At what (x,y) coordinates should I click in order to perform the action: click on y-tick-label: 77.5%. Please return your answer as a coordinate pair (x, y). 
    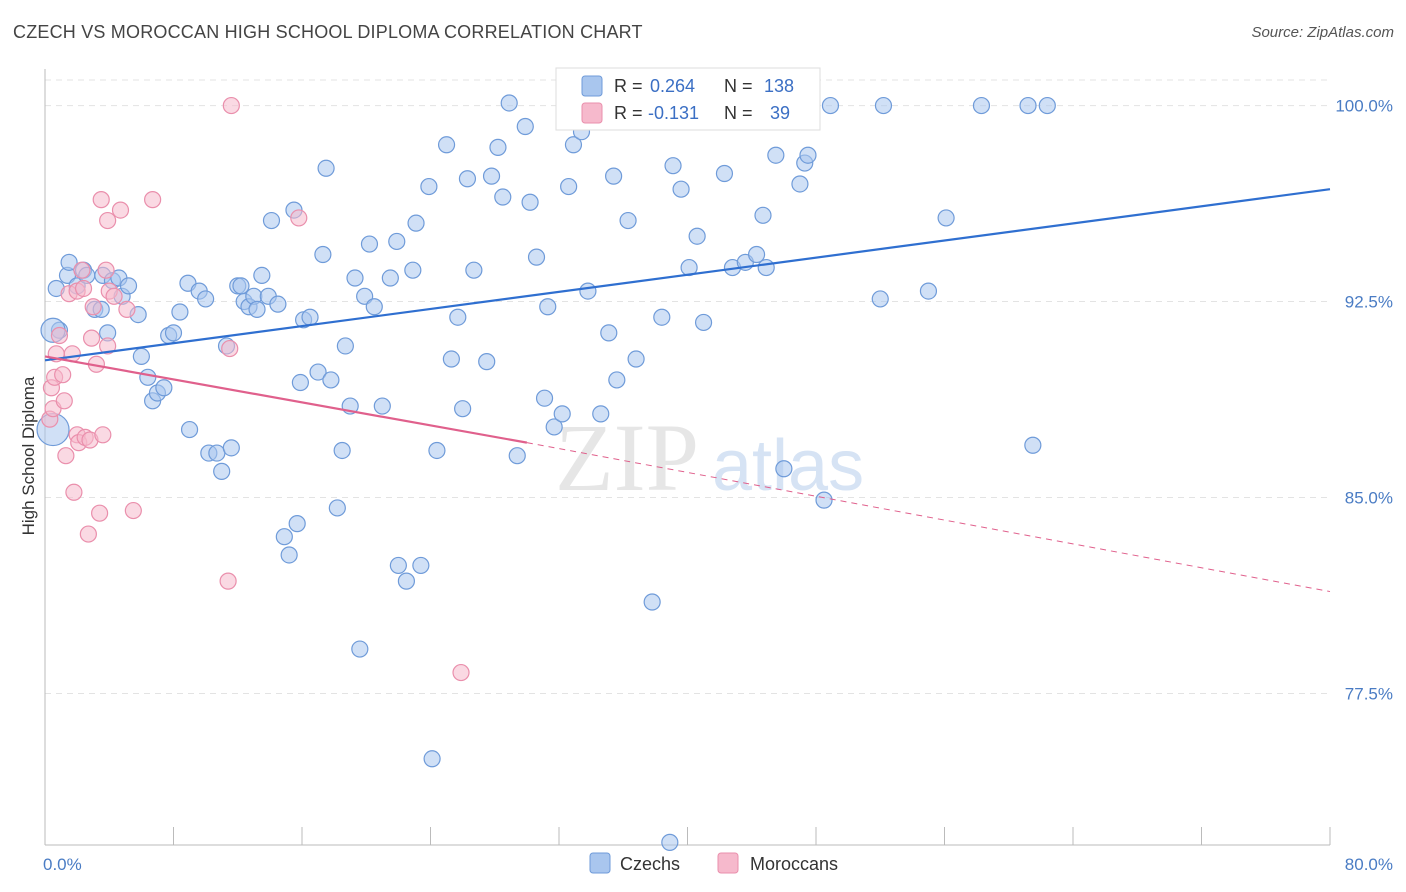
    Looking at the image, I should click on (1369, 693).